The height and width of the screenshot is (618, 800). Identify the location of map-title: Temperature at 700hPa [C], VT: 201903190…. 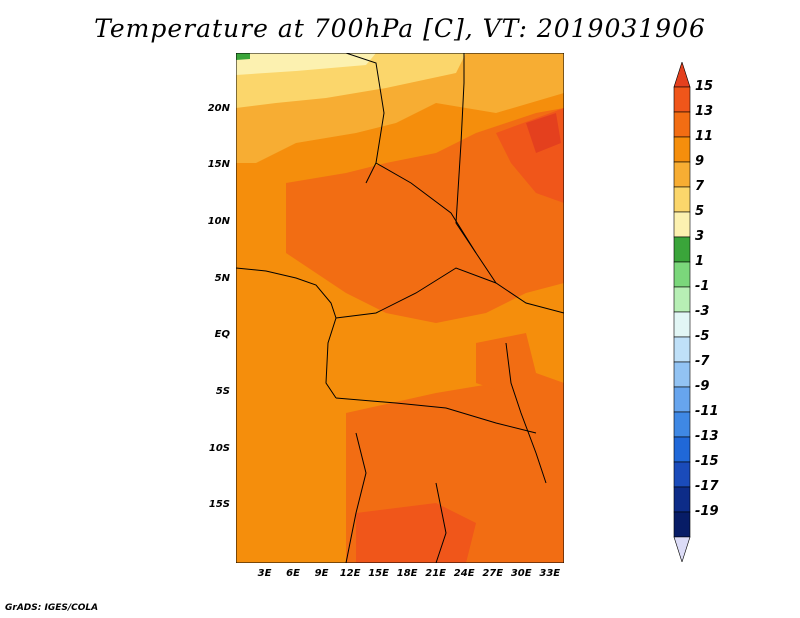
(400, 28).